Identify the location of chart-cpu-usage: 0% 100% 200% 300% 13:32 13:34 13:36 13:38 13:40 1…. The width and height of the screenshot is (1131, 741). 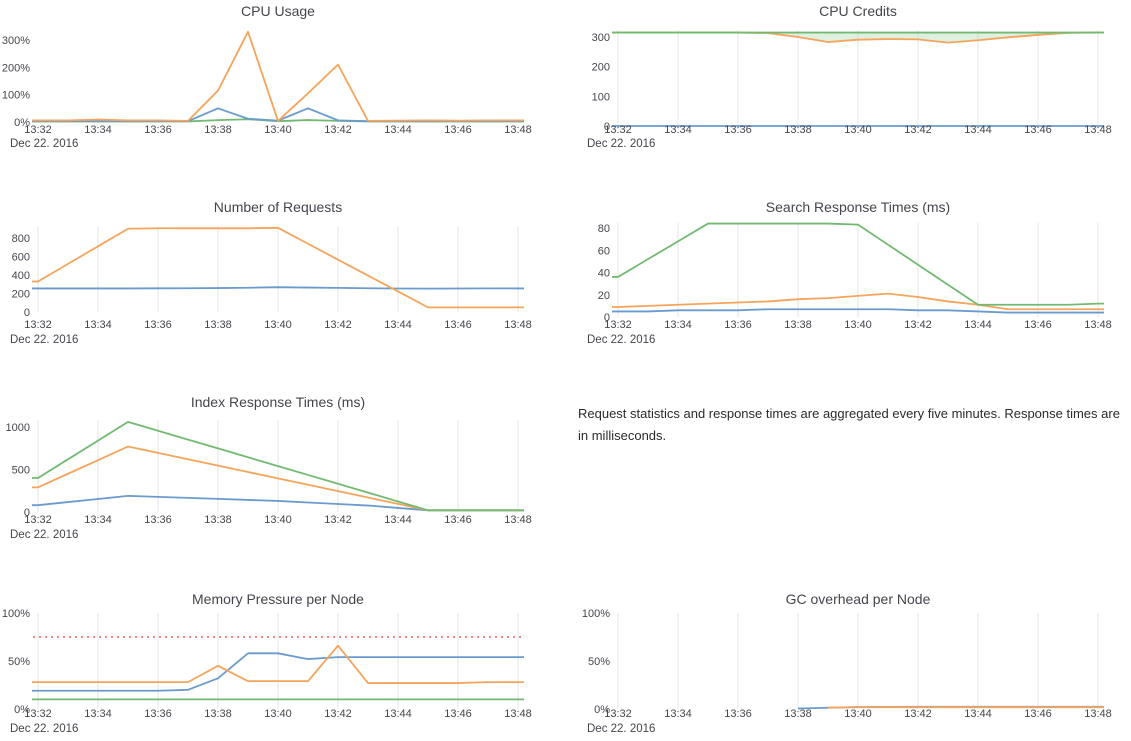
(282, 80).